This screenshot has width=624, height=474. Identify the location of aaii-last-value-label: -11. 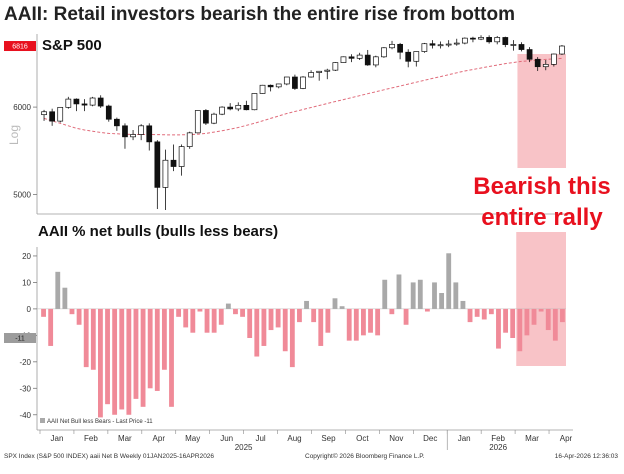
(20, 339).